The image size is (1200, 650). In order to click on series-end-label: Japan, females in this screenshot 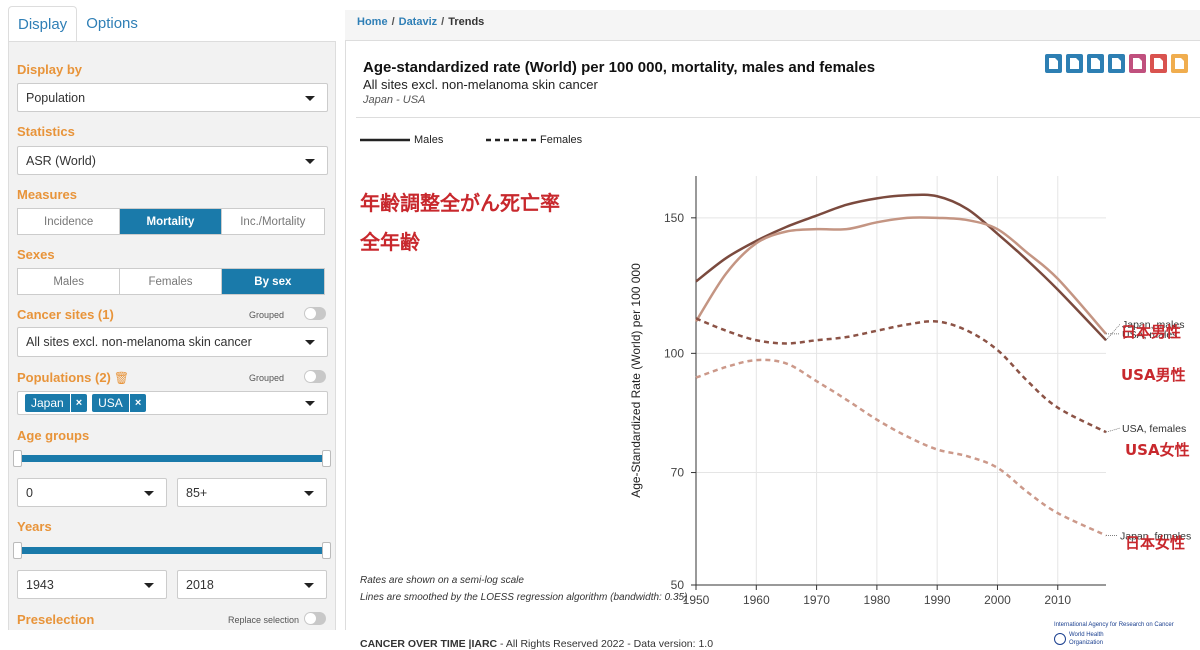, I will do `click(1155, 536)`.